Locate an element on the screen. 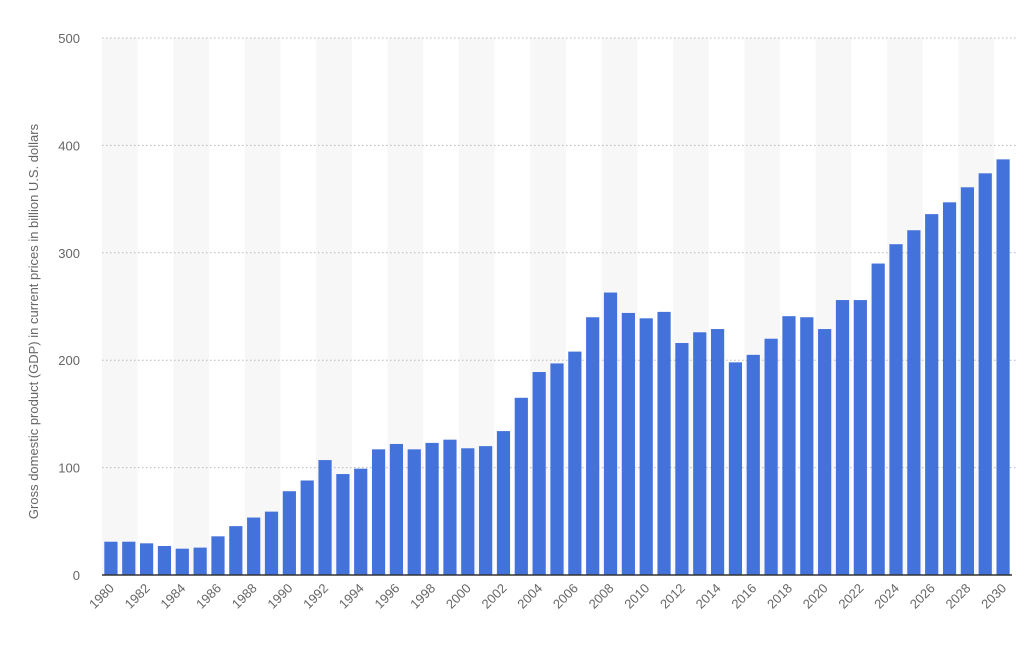 This screenshot has width=1024, height=649. bar-2014 is located at coordinates (717, 452).